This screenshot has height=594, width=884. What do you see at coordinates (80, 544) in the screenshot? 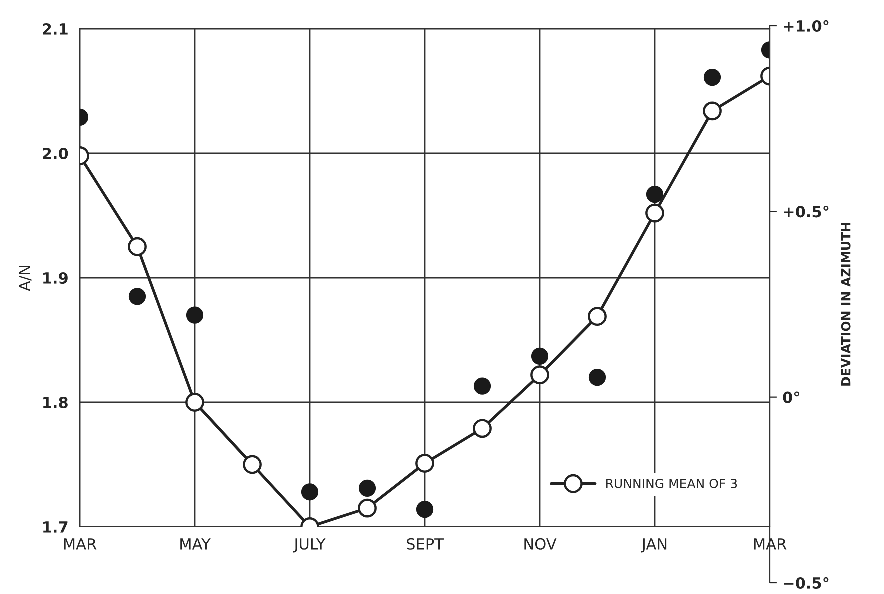
I see `x-tick-label: MAR` at bounding box center [80, 544].